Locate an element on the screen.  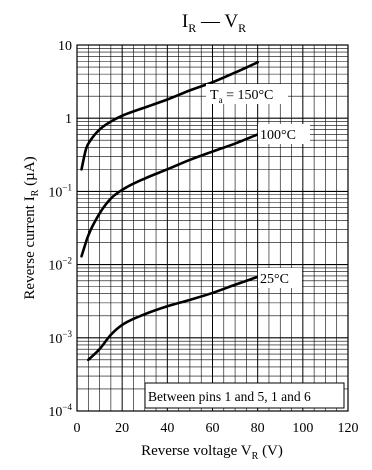
series-labels: Ta = 150°C 100°C 25°C is located at coordinates (258, 186).